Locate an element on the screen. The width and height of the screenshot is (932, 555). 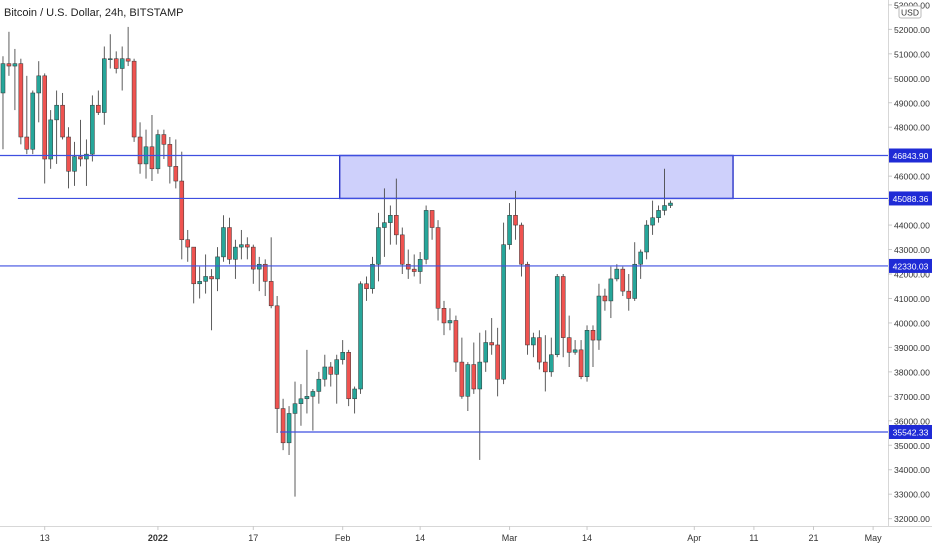
price-tick-label: 37000.00 is located at coordinates (912, 397).